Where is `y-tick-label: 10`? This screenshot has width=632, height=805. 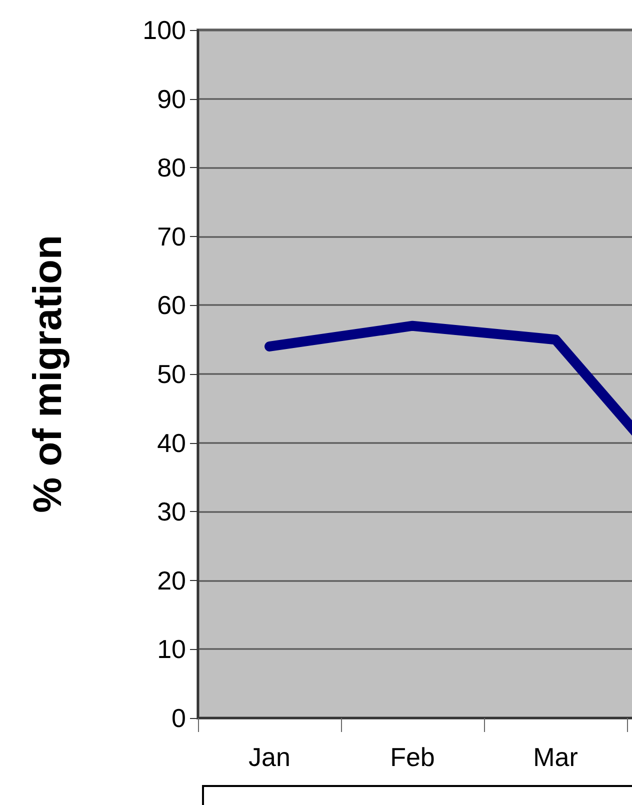 y-tick-label: 10 is located at coordinates (171, 649).